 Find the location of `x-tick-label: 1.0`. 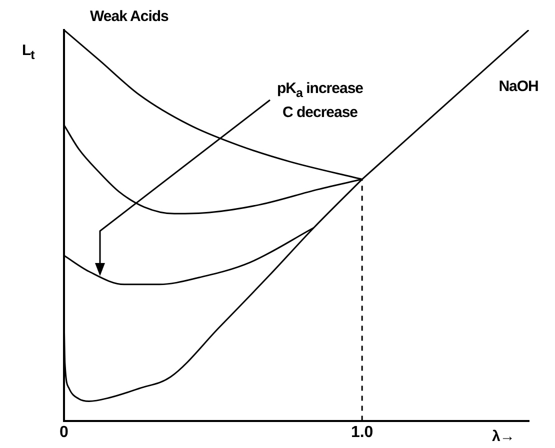

x-tick-label: 1.0 is located at coordinates (362, 432).